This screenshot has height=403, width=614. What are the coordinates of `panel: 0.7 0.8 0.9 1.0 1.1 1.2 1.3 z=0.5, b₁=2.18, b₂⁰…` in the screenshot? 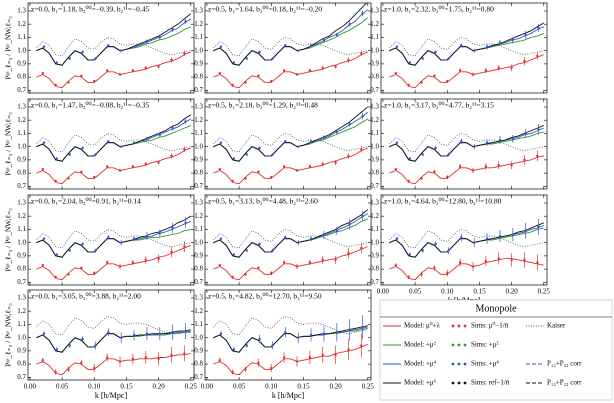 It's located at (283, 144).